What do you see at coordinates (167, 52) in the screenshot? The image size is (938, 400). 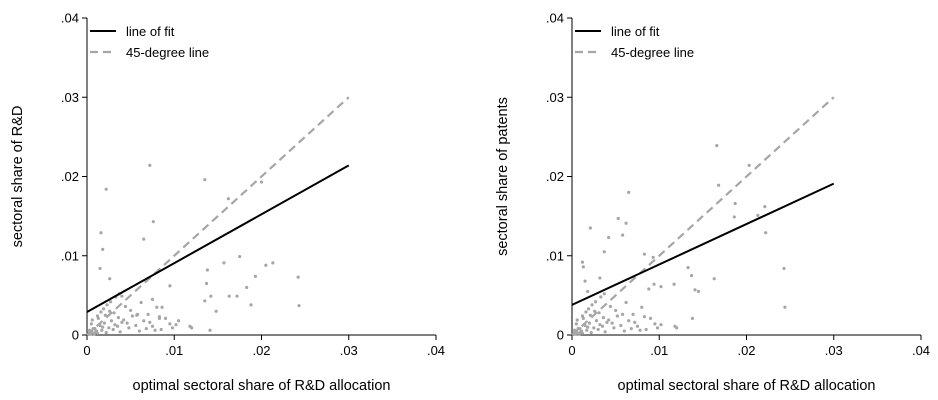 I see `chart1-legend-diag-label: 45-degree line` at bounding box center [167, 52].